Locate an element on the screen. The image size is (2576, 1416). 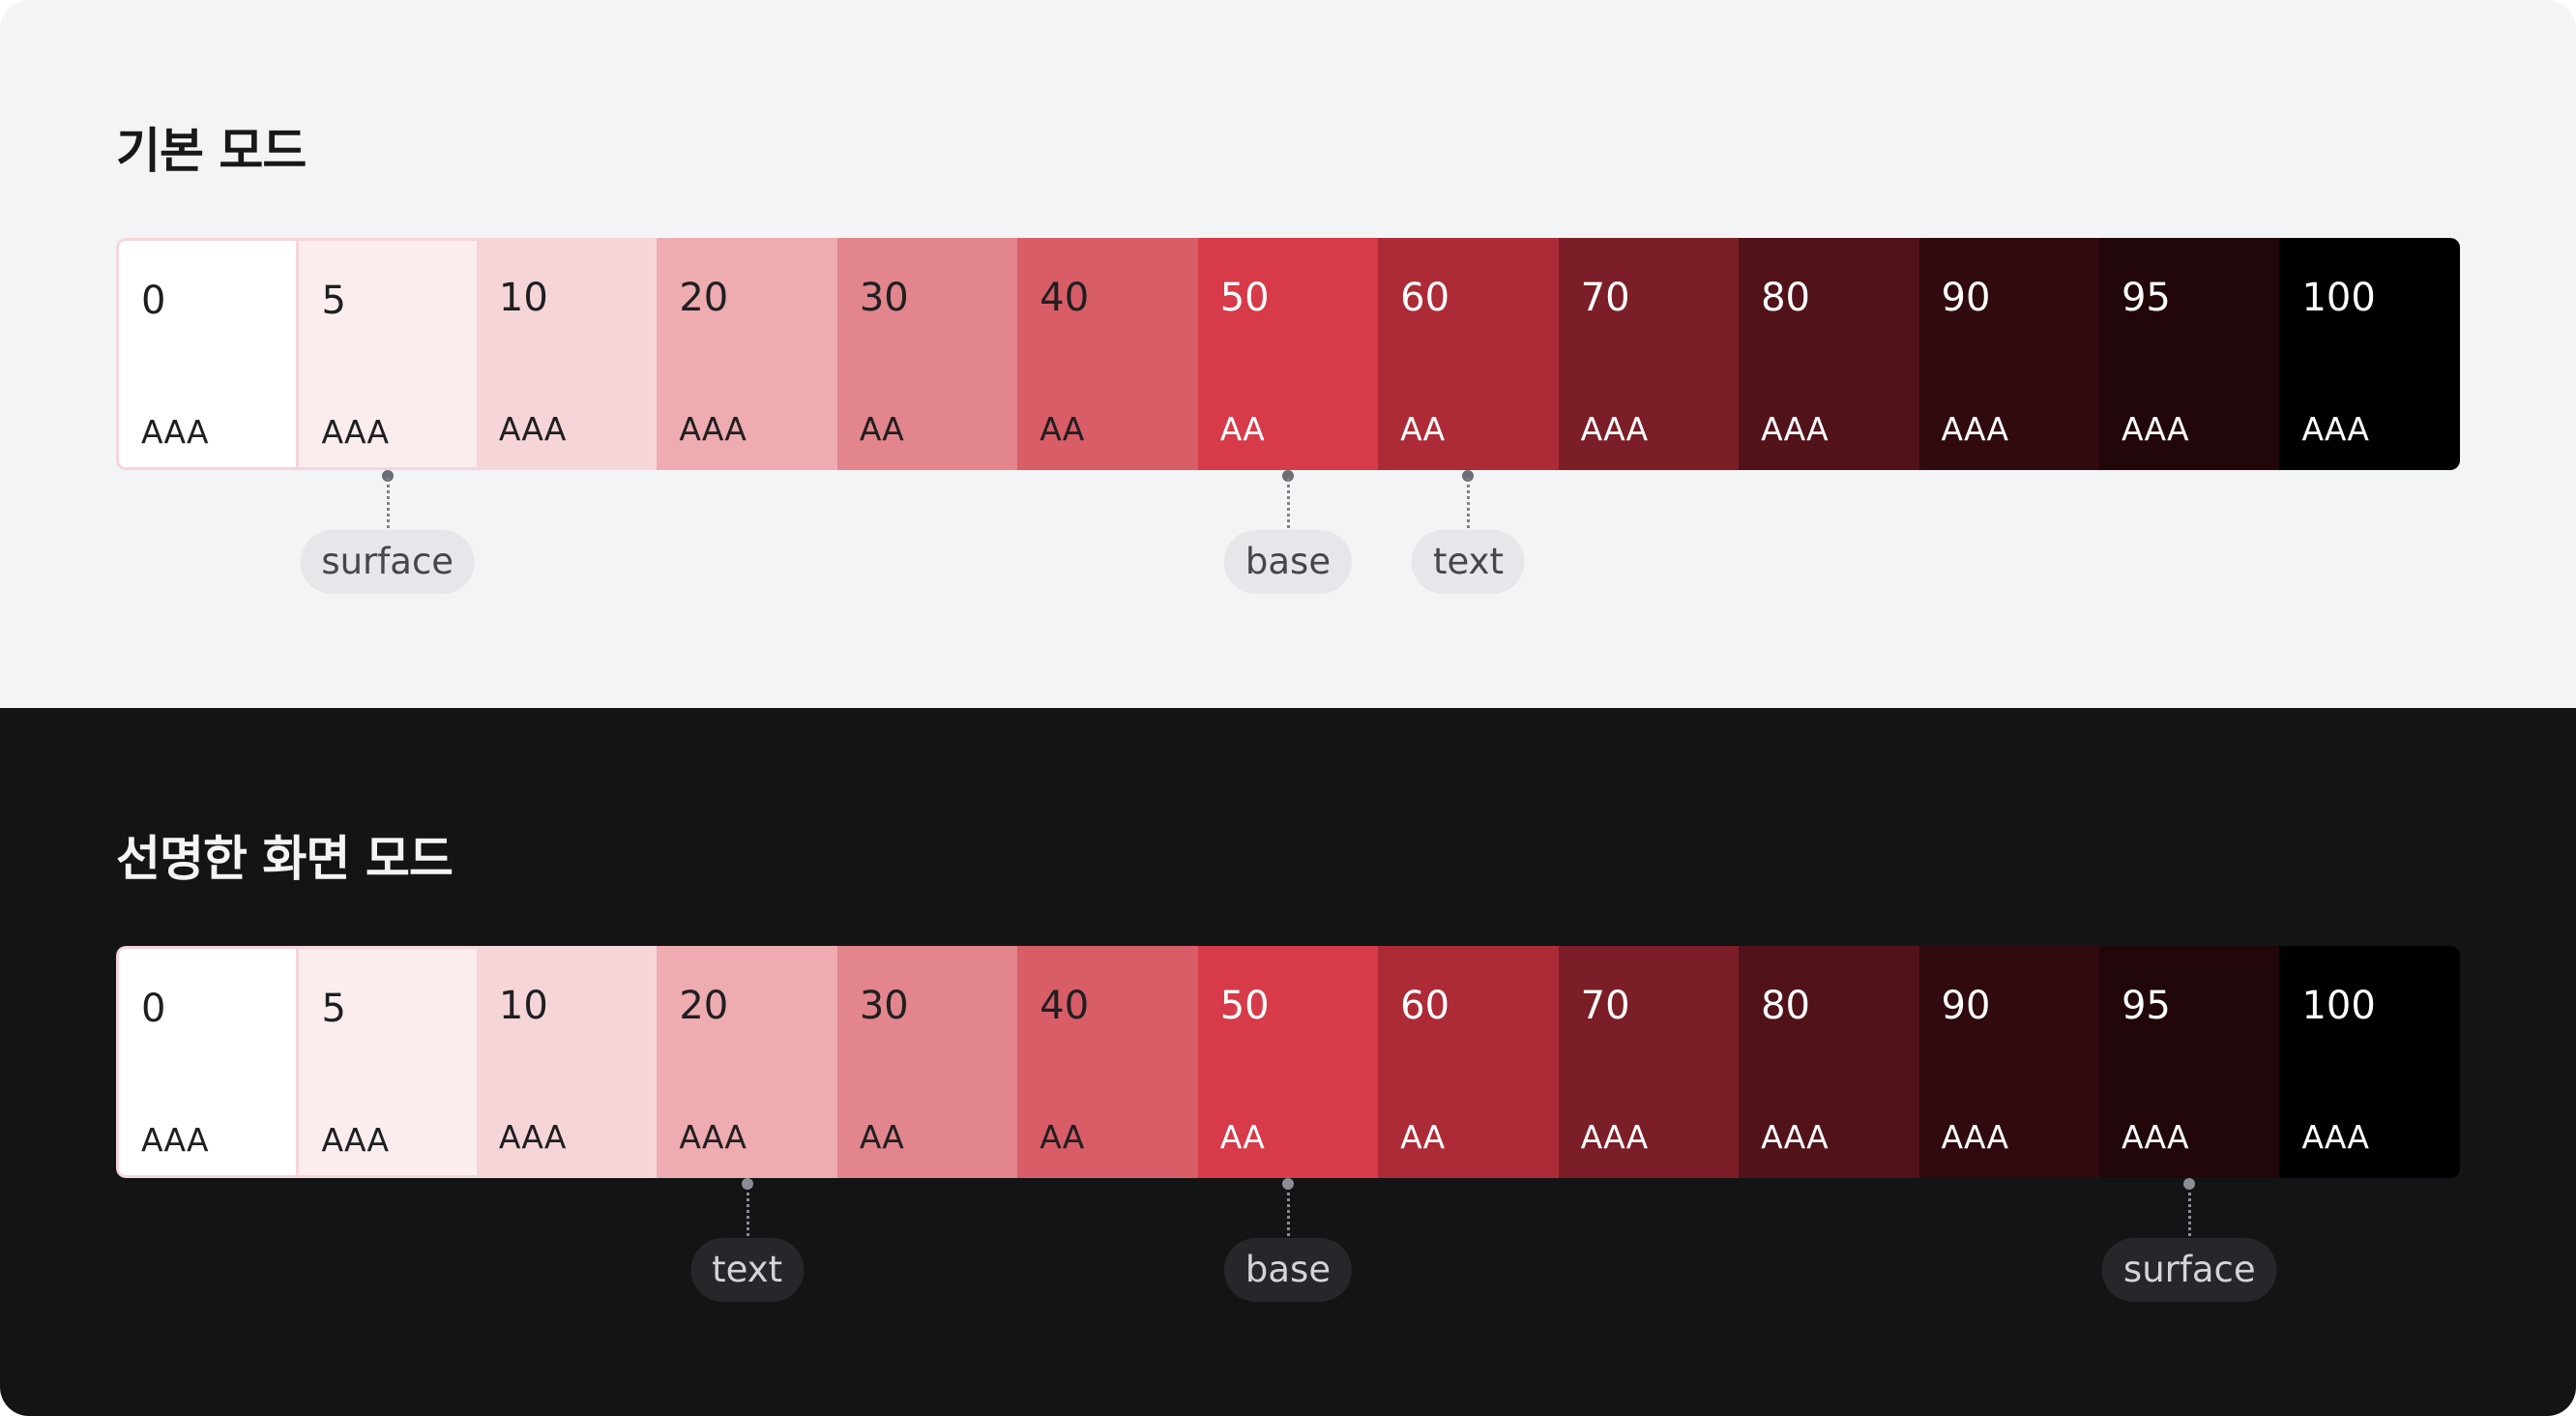
swatch-step-label: 50 is located at coordinates (1244, 1006).